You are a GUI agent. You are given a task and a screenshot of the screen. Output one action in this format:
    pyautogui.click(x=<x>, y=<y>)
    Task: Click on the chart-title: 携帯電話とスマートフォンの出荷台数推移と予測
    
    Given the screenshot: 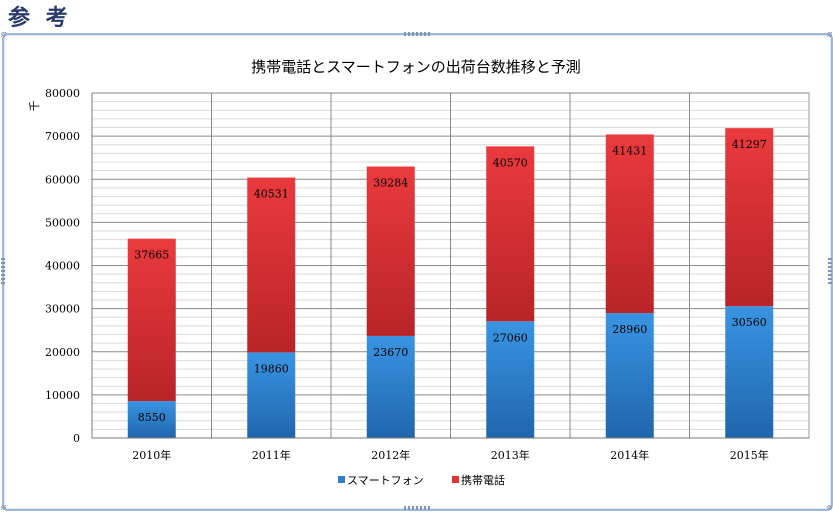 What is the action you would take?
    pyautogui.click(x=416, y=67)
    